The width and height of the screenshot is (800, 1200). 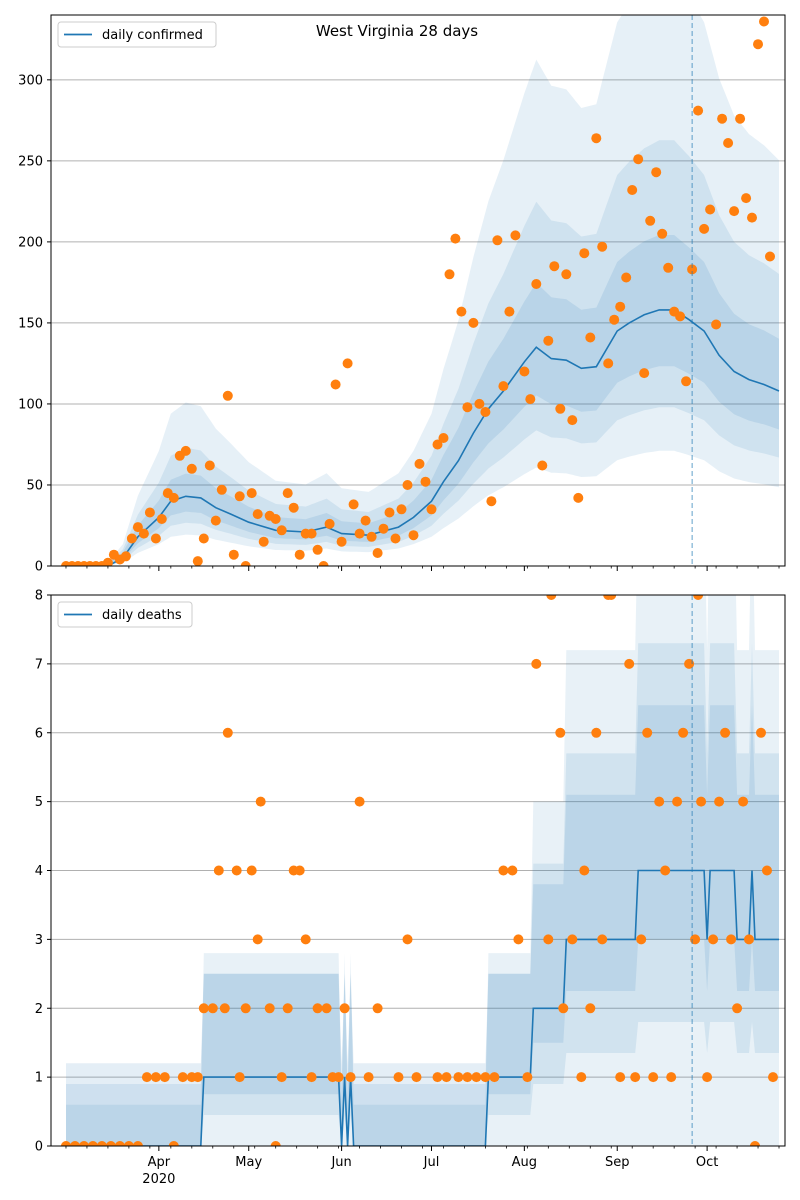 What do you see at coordinates (34, 485) in the screenshot?
I see `y-tick-label: 50` at bounding box center [34, 485].